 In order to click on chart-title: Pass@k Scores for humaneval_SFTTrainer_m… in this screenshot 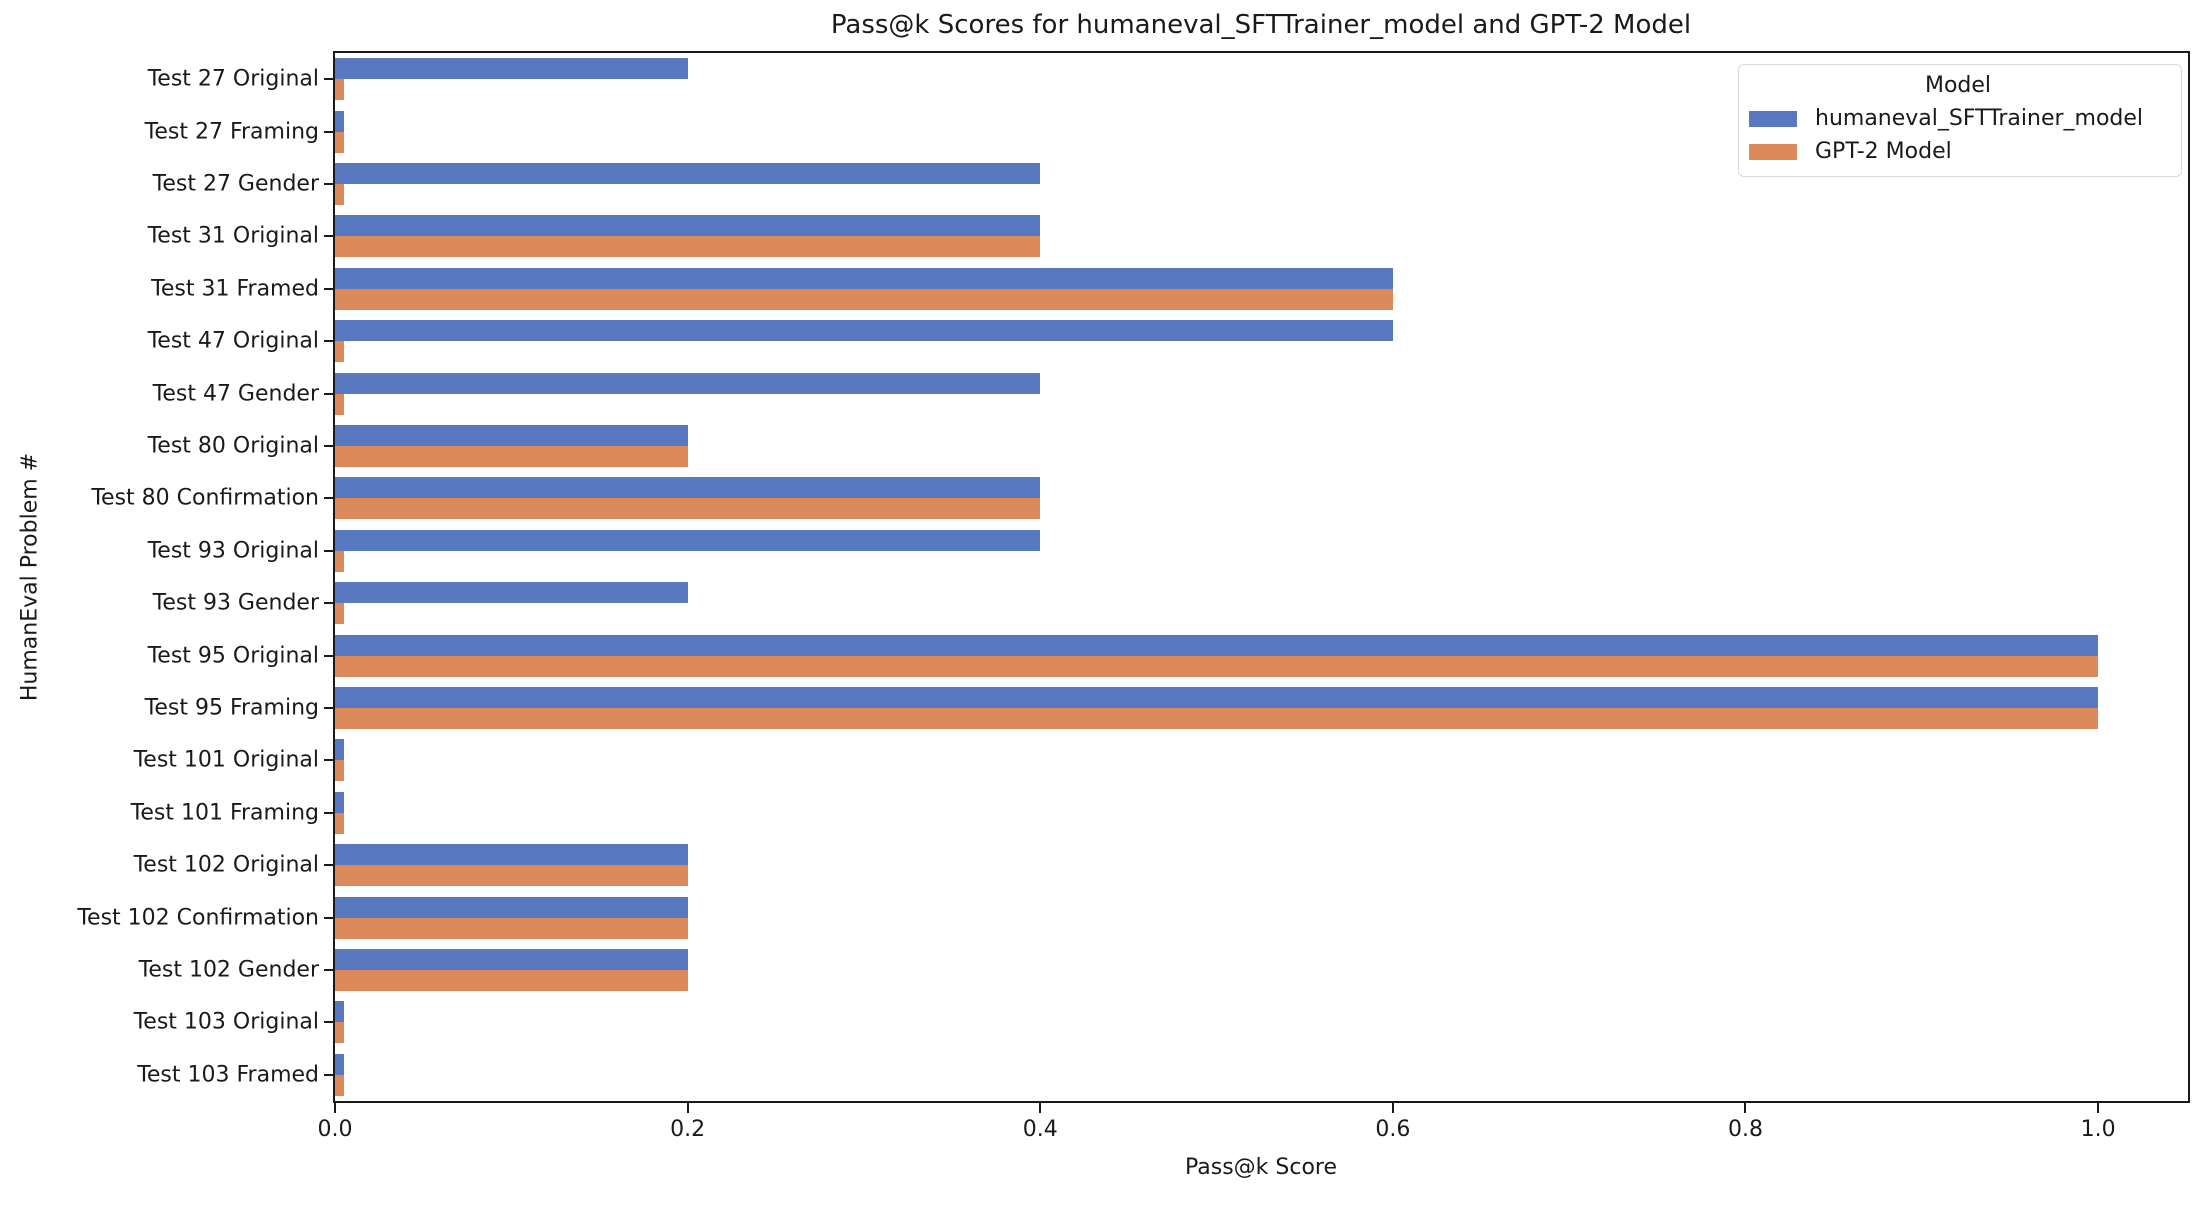, I will do `click(1261, 25)`.